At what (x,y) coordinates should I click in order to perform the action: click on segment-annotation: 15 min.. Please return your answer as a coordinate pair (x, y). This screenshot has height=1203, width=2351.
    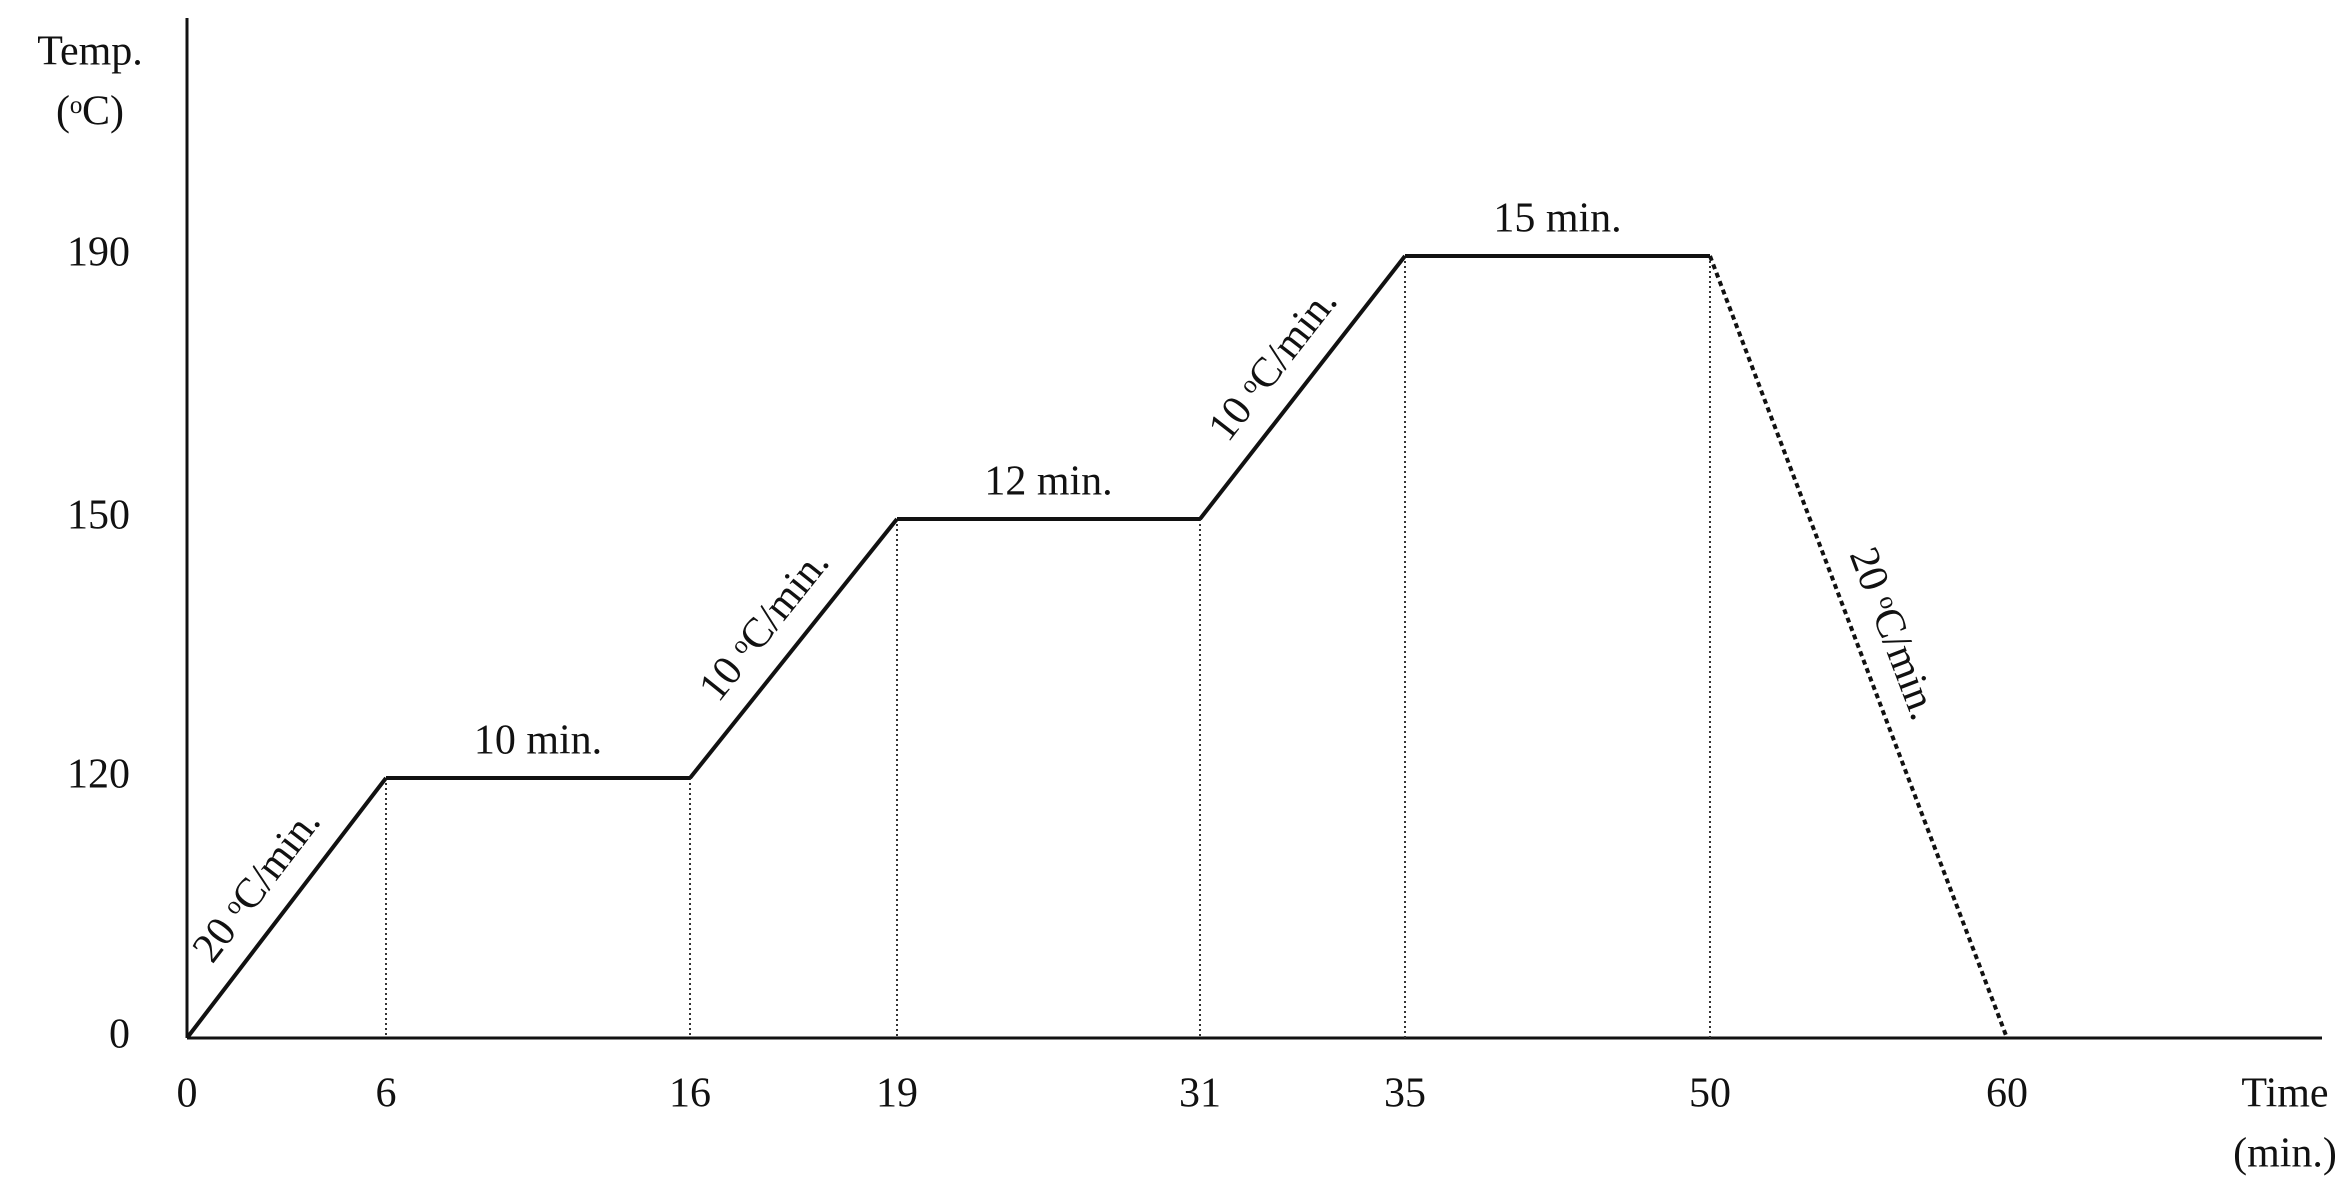
    Looking at the image, I should click on (1557, 219).